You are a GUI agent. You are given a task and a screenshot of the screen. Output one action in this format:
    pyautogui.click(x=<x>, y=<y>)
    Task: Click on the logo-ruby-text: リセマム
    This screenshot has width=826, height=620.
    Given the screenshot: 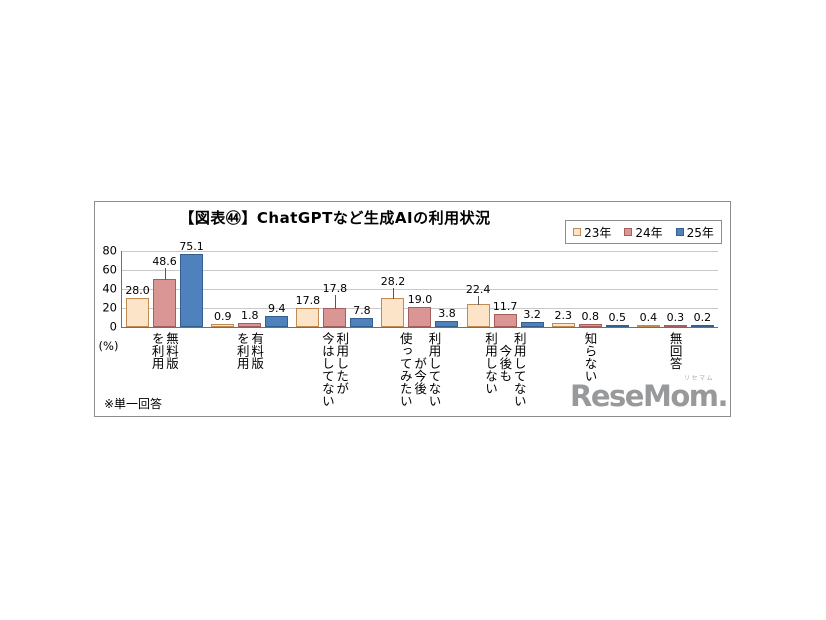 What is the action you would take?
    pyautogui.click(x=698, y=378)
    